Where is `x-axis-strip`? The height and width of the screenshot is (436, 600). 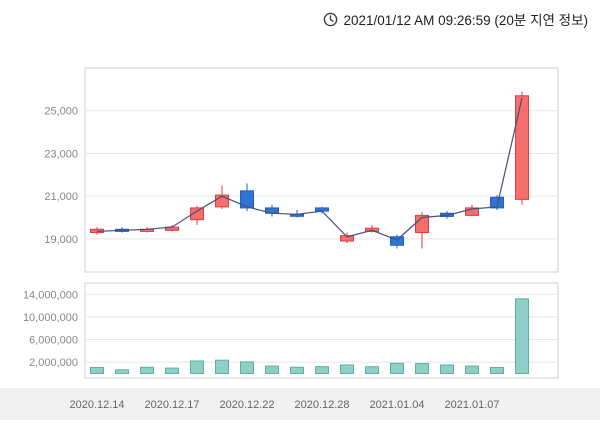
x-axis-strip is located at coordinates (300, 404).